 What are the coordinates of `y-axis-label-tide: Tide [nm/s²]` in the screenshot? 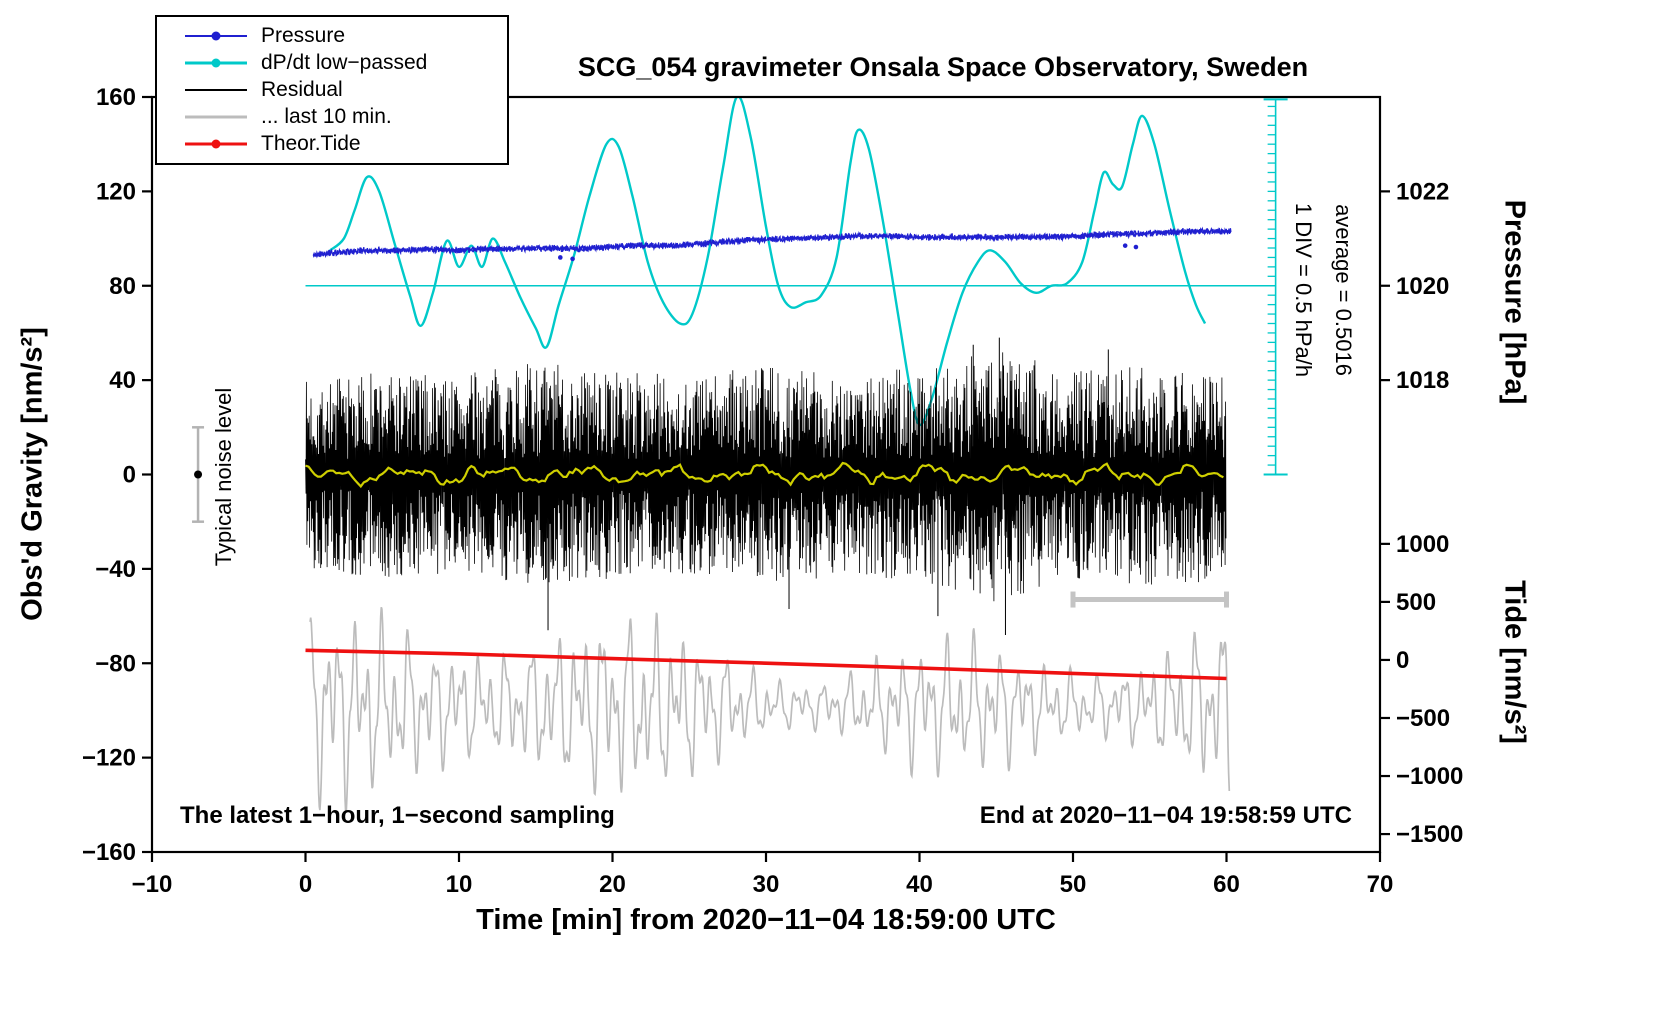 It's located at (1514, 662).